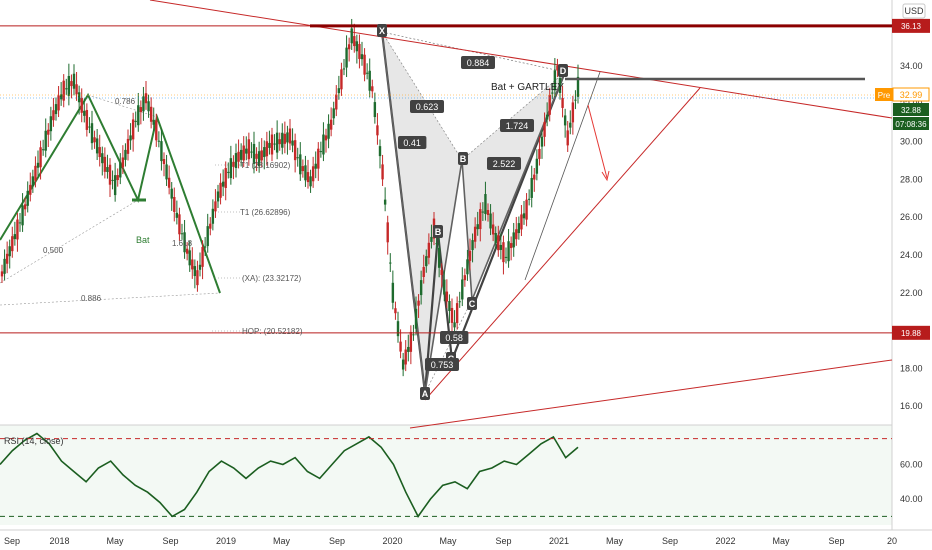 The image size is (932, 550). Describe the element at coordinates (91, 298) in the screenshot. I see `left-ratio-3: 0.886` at that location.